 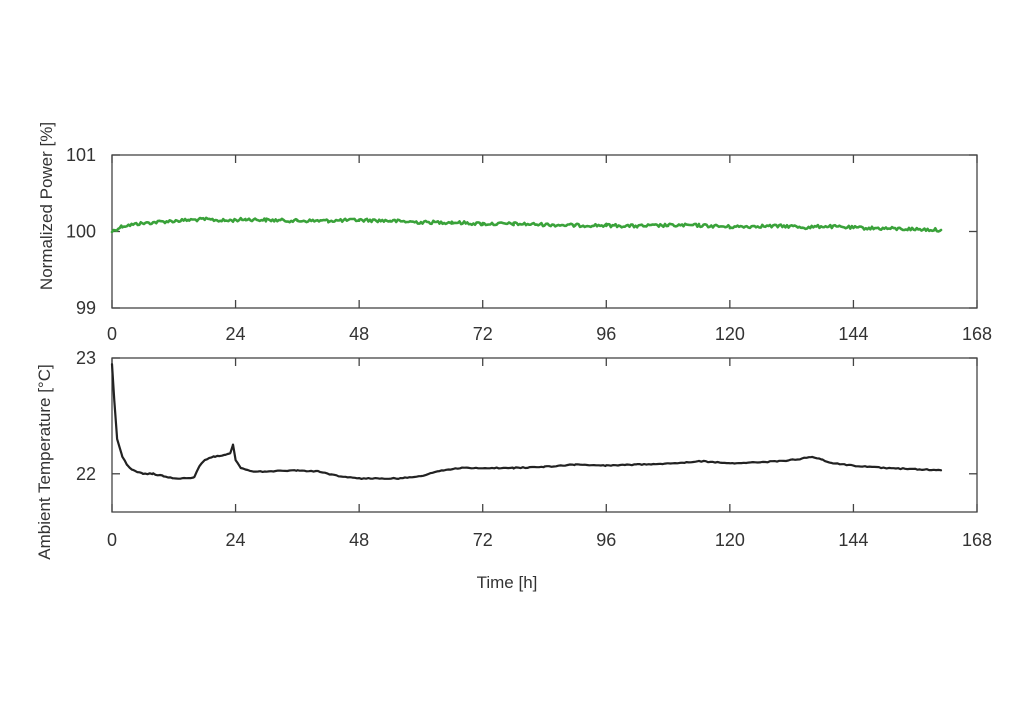 What do you see at coordinates (977, 540) in the screenshot?
I see `temperature-x-tick-label: 168` at bounding box center [977, 540].